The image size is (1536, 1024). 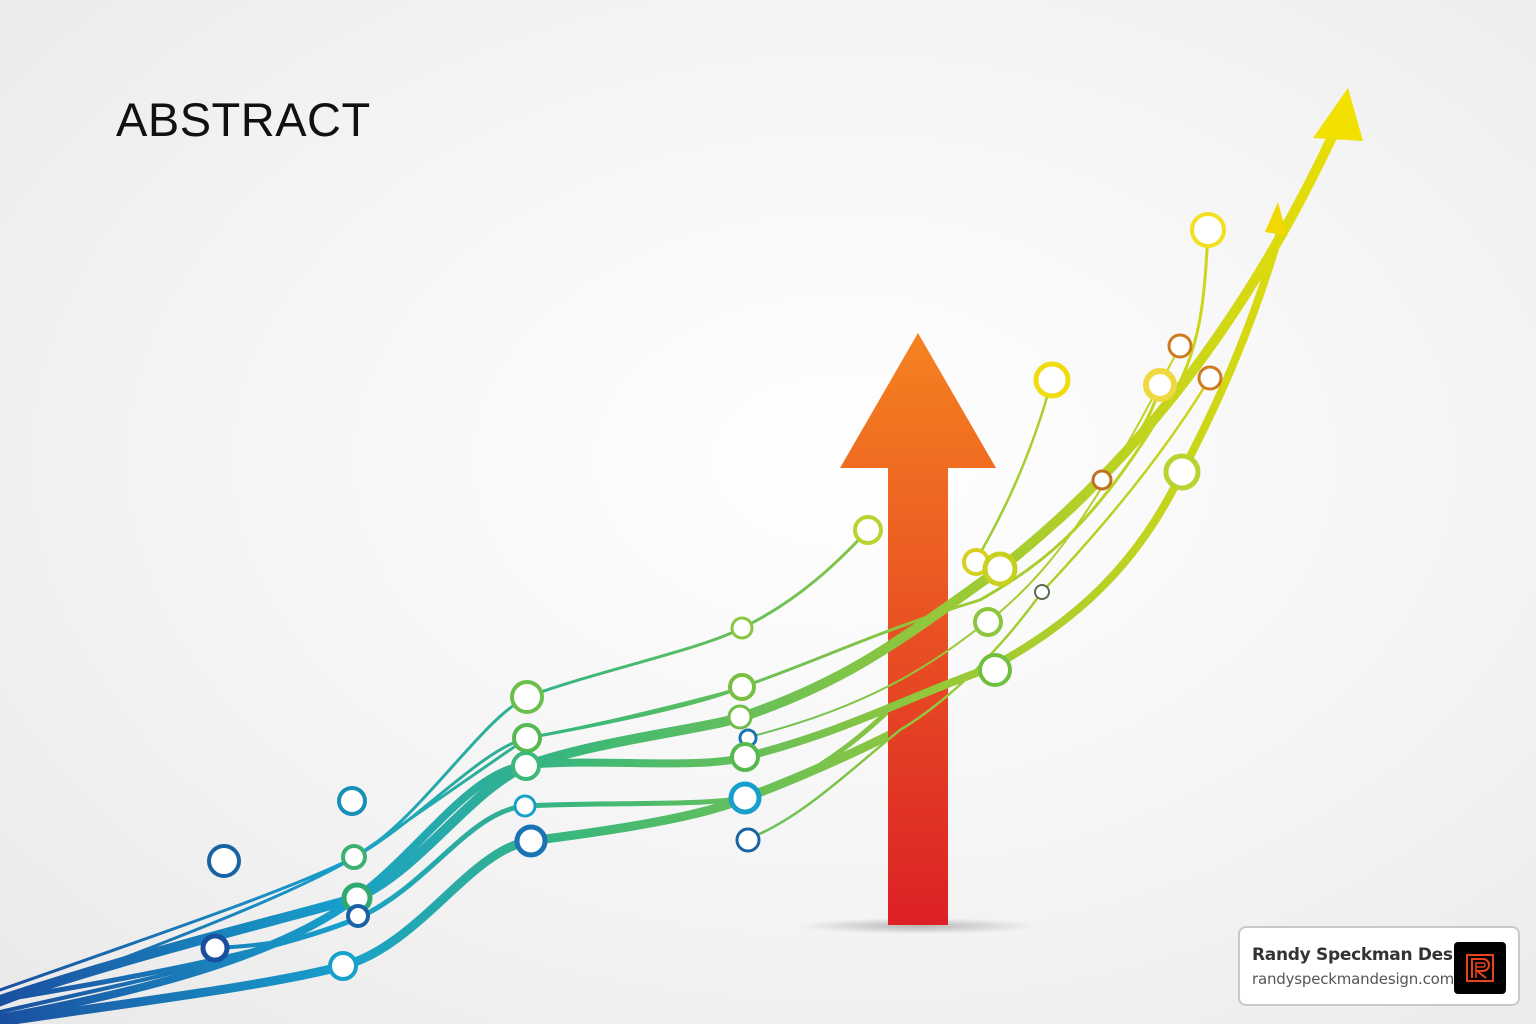 I want to click on brand-logo-icon, so click(x=1480, y=968).